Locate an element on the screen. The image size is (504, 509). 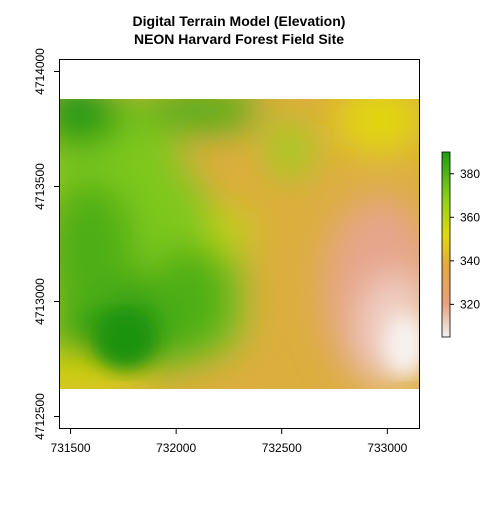
elevation-legend: 320 340 360 380 is located at coordinates (460, 244).